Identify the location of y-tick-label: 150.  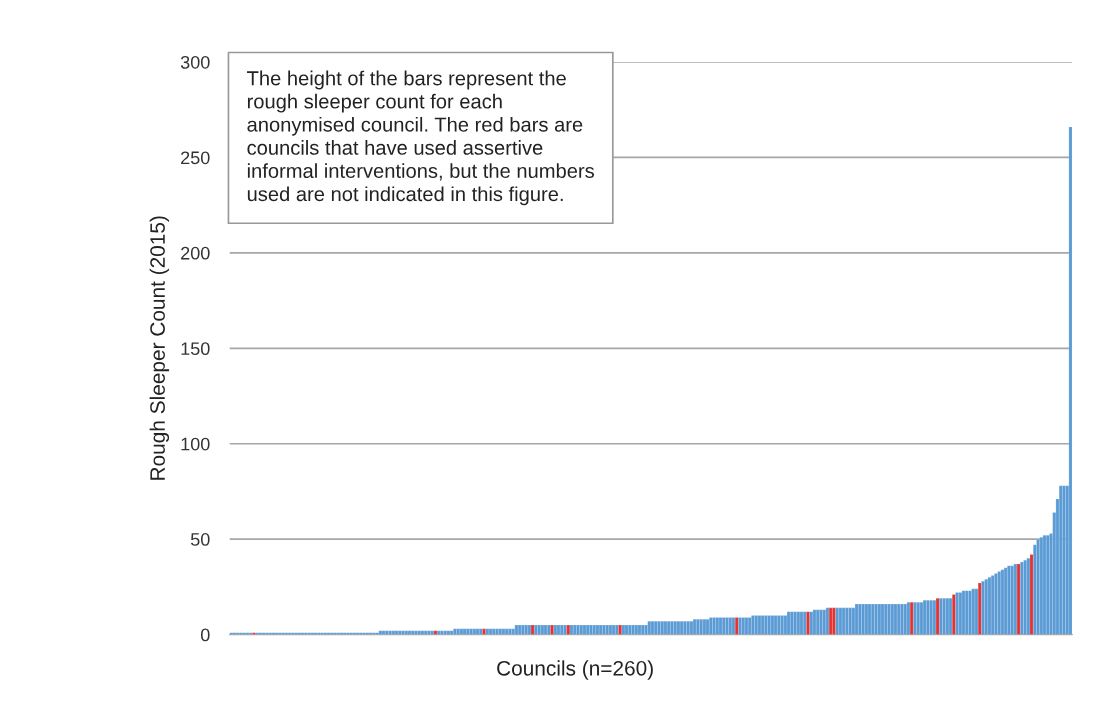
(195, 349).